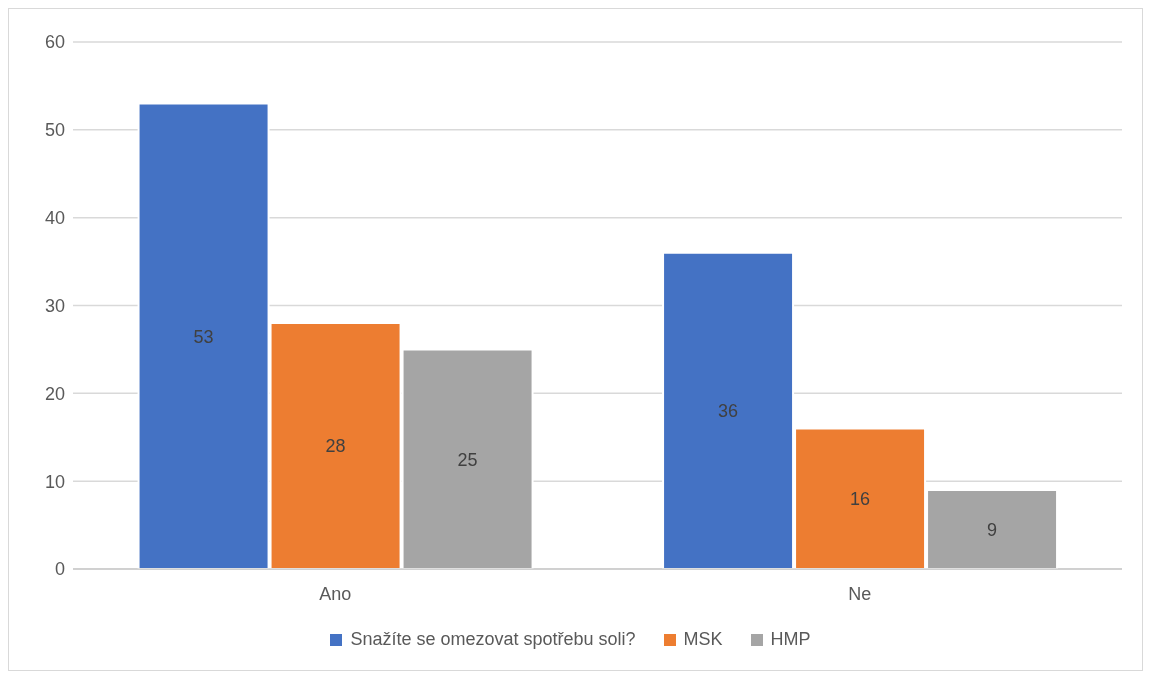 The image size is (1151, 679). I want to click on data-label: 53, so click(203, 336).